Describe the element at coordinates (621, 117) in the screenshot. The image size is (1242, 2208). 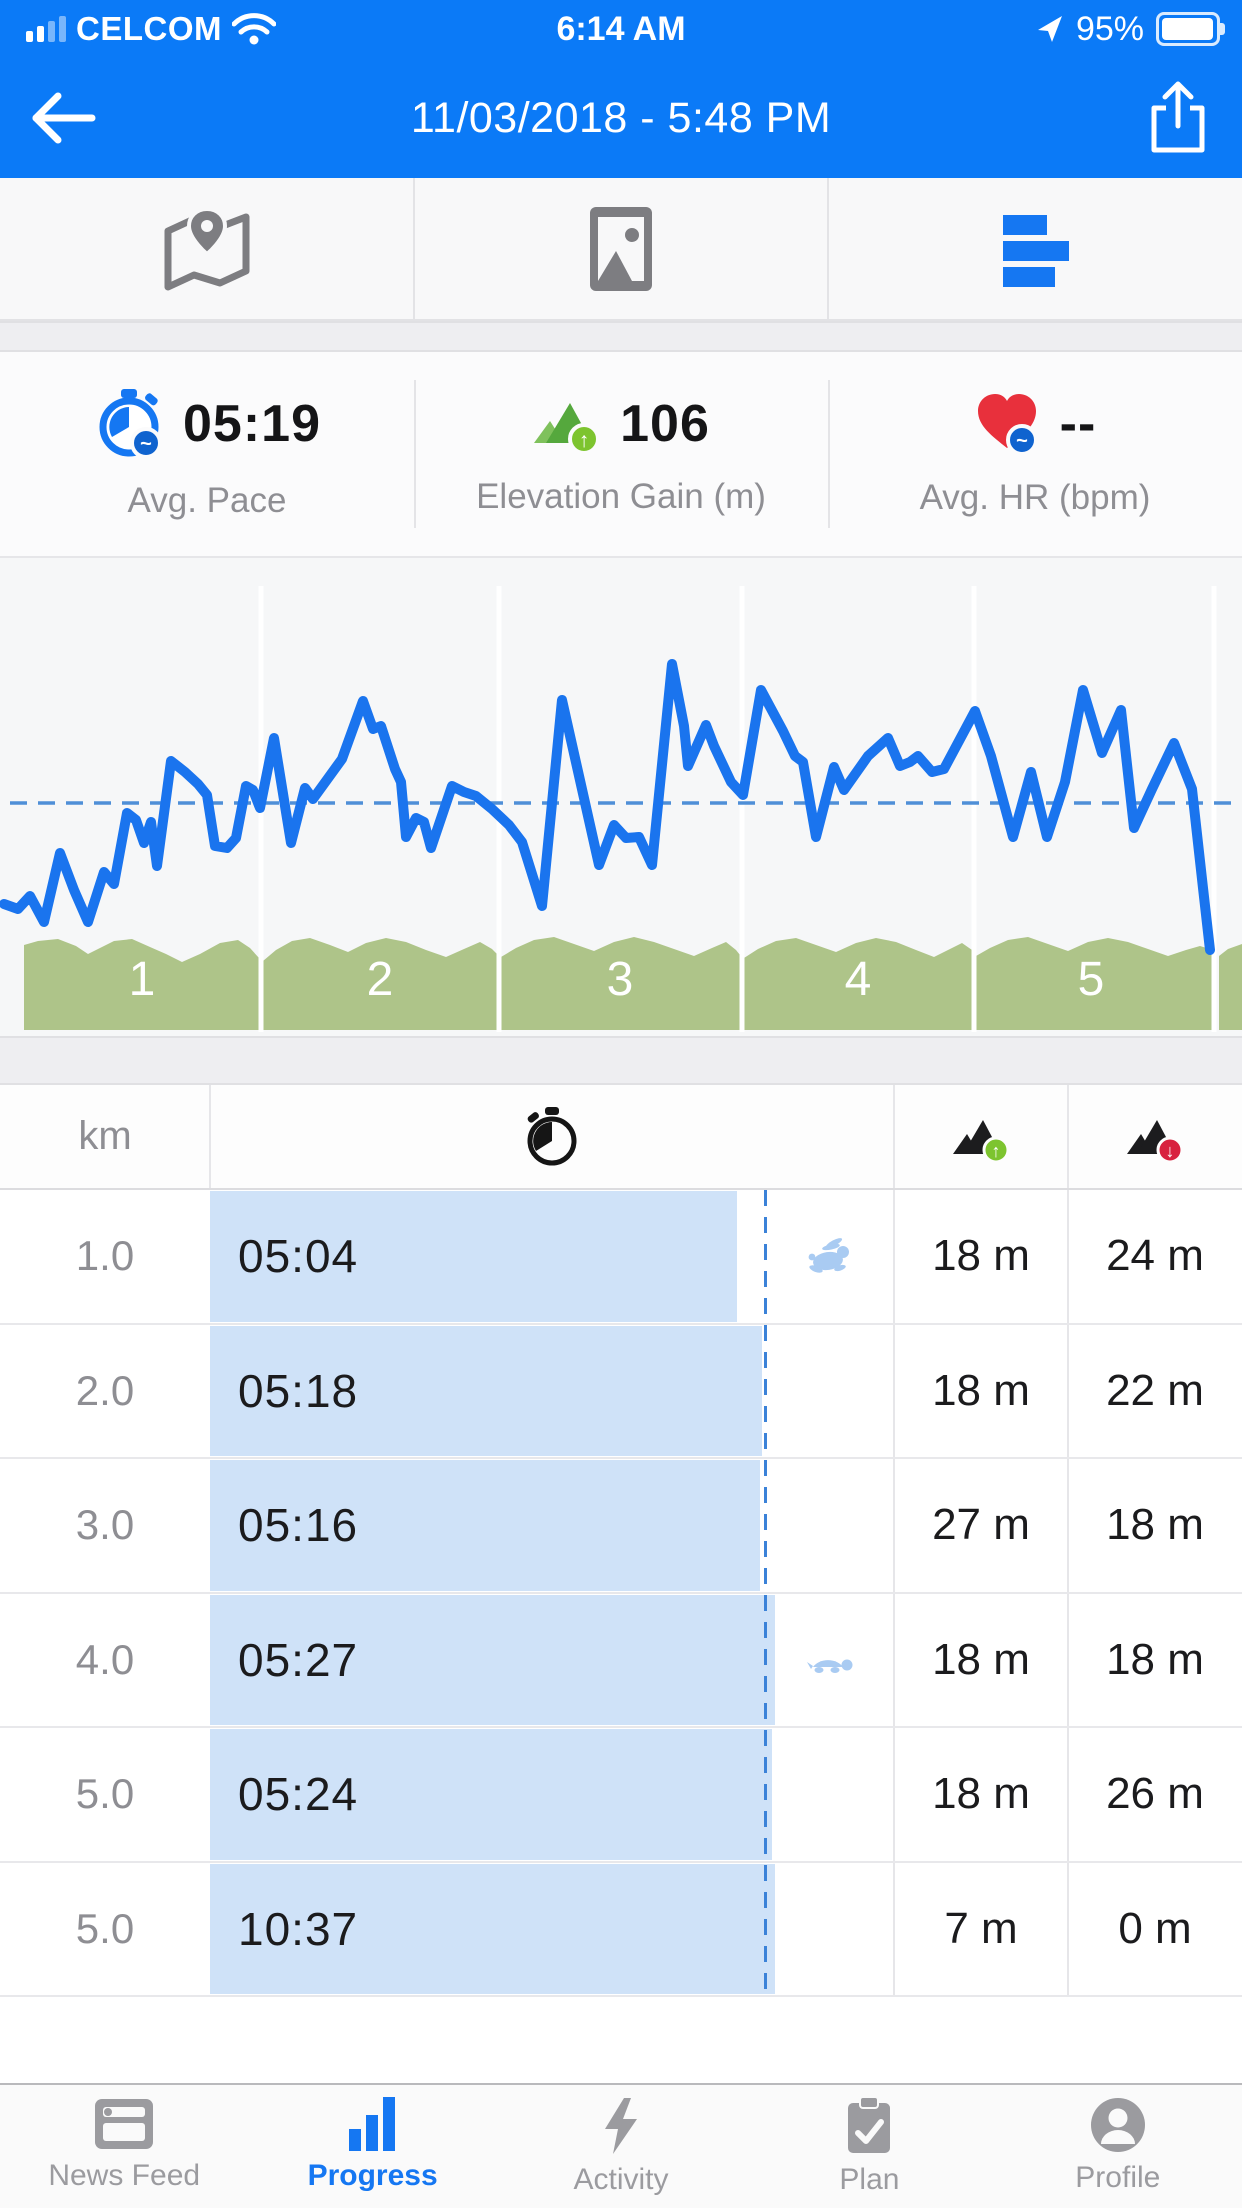
I see `page-title: 11/03/2018 - 5:48 PM` at that location.